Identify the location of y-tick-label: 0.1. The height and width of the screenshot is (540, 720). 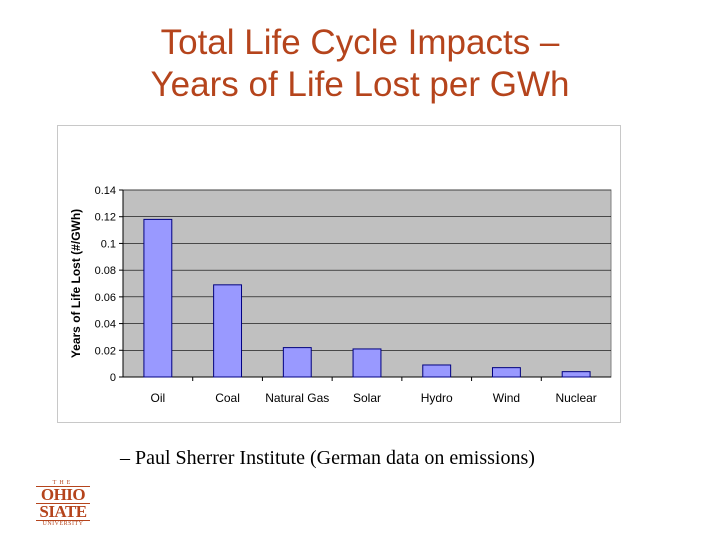
(108, 244).